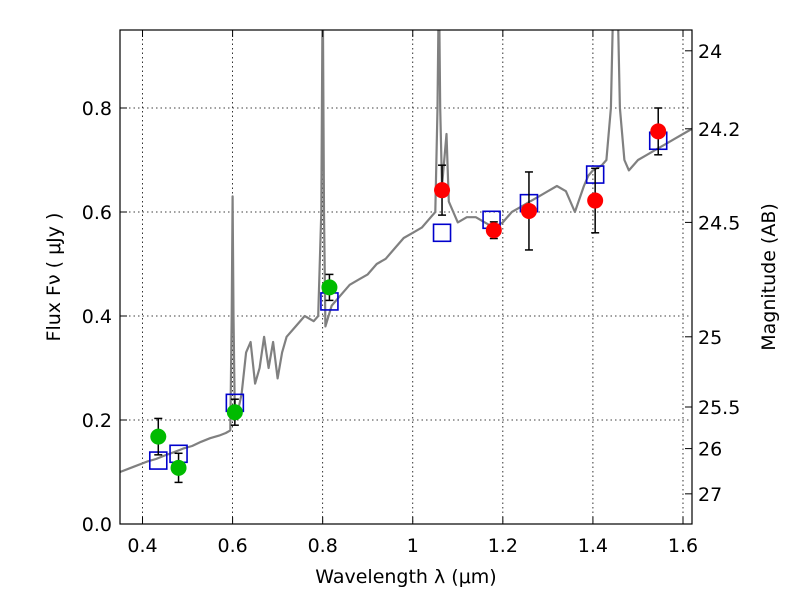 The image size is (800, 600). I want to click on model-square-marker, so click(442, 233).